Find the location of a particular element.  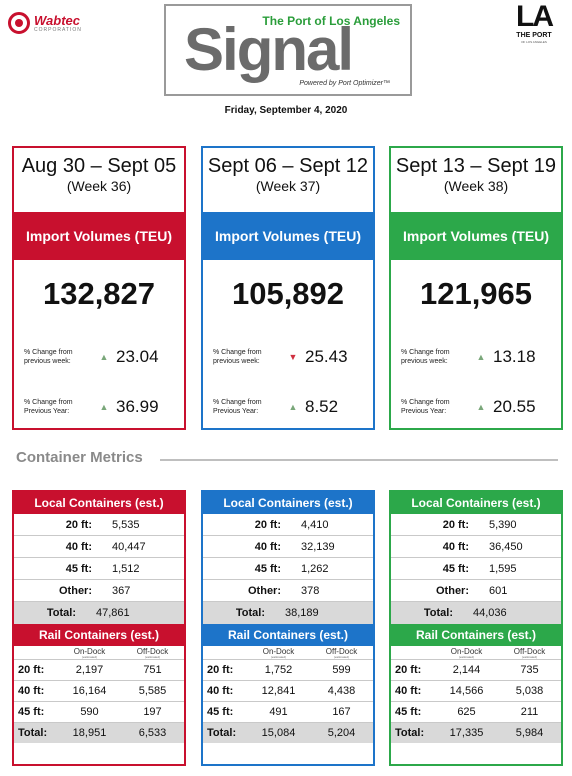

local-row-20ft: 20 ft: 5,390 is located at coordinates (476, 525).